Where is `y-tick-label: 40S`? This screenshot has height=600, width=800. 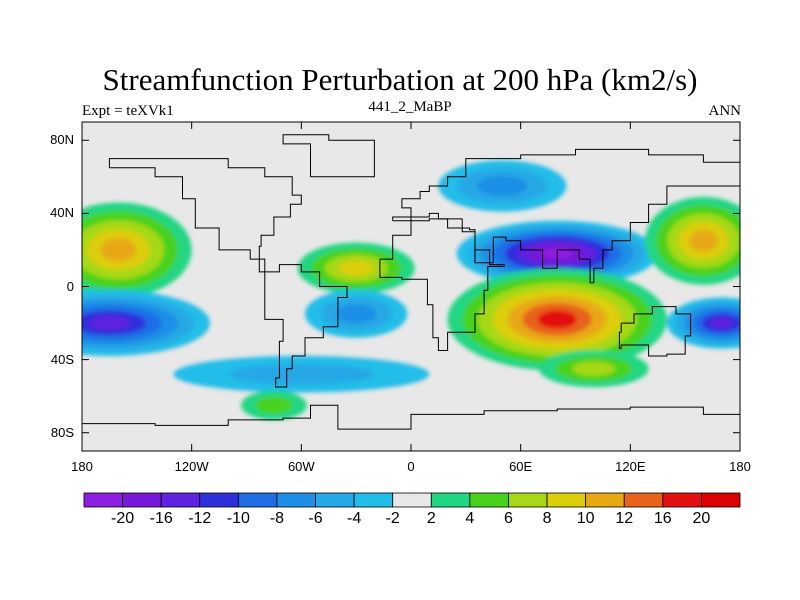 y-tick-label: 40S is located at coordinates (62, 359).